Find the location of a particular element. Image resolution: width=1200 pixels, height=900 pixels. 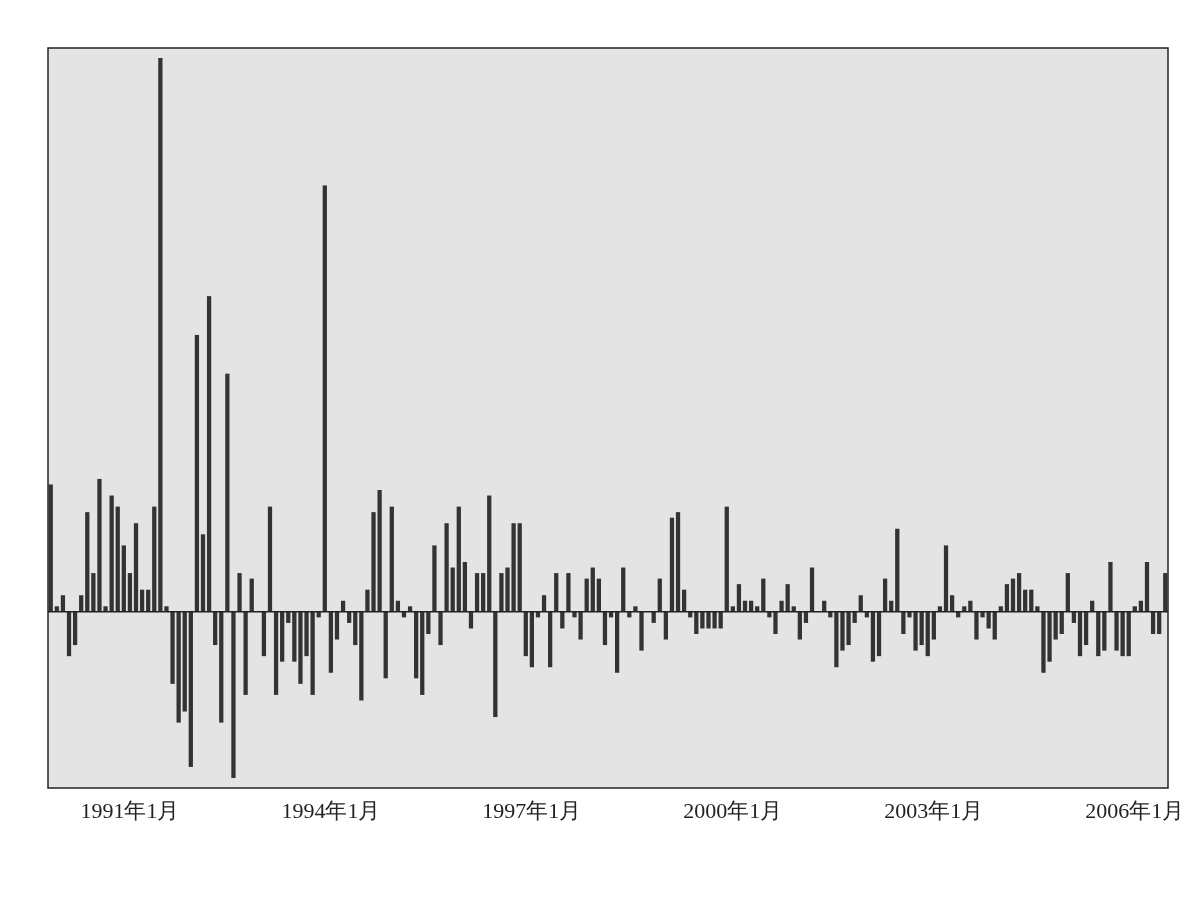

x-tick-label: 1997年1月 is located at coordinates (532, 810).